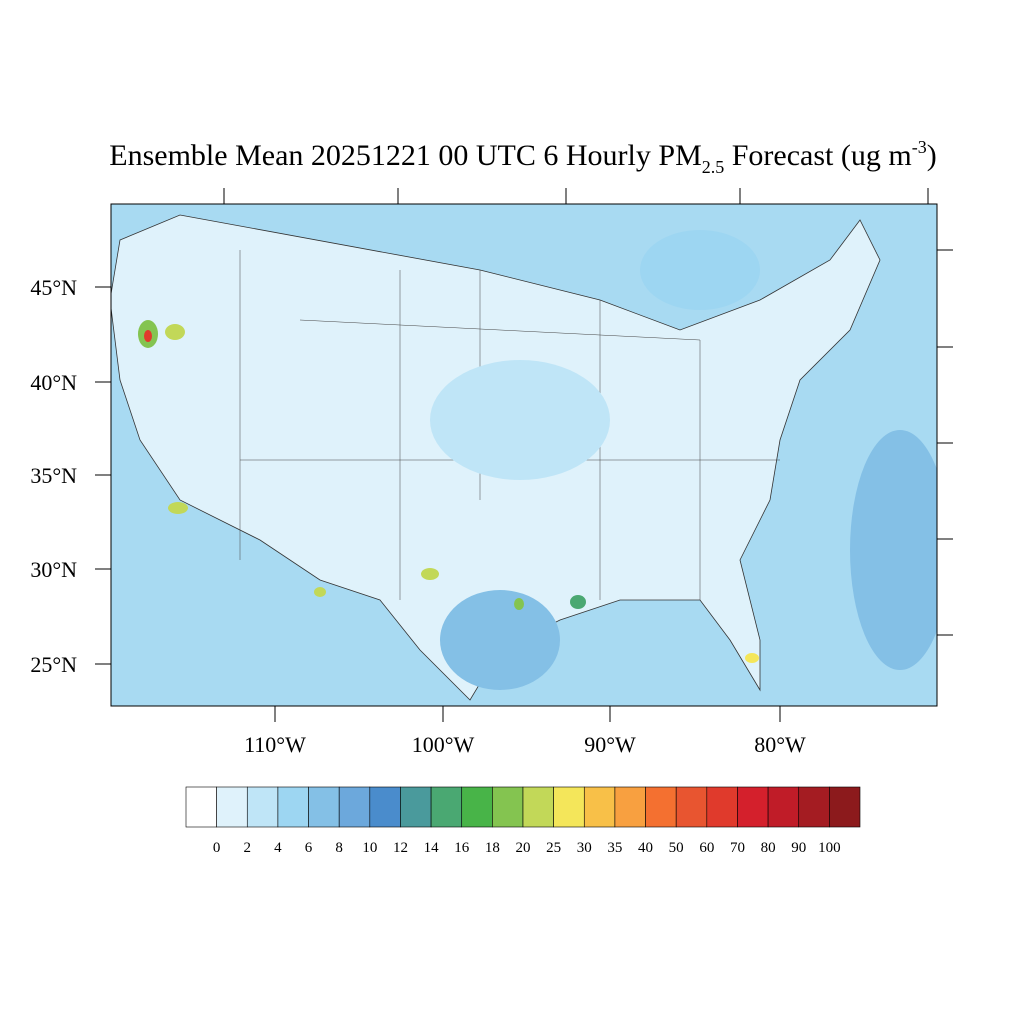 This screenshot has width=1024, height=1024. What do you see at coordinates (829, 848) in the screenshot?
I see `colorbar-label: 100` at bounding box center [829, 848].